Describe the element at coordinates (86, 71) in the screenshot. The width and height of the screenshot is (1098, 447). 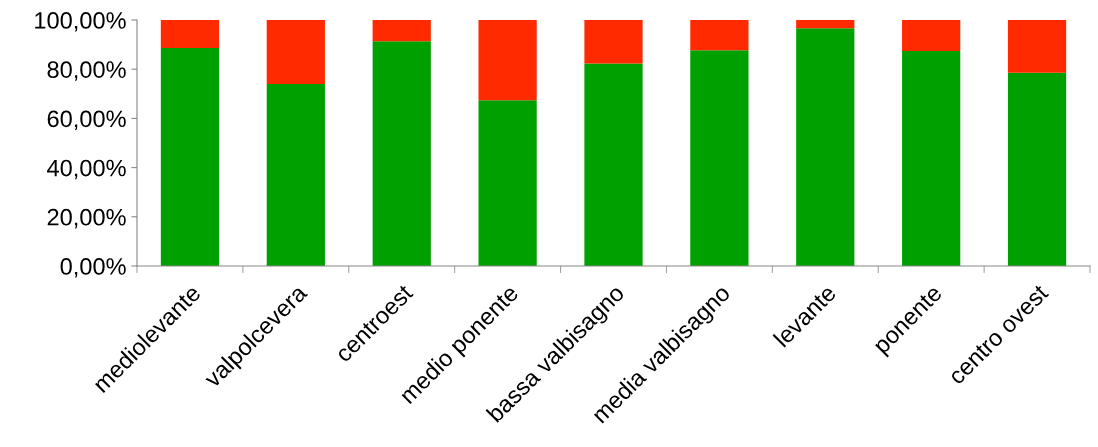
I see `y-tick-label: 80,00%` at that location.